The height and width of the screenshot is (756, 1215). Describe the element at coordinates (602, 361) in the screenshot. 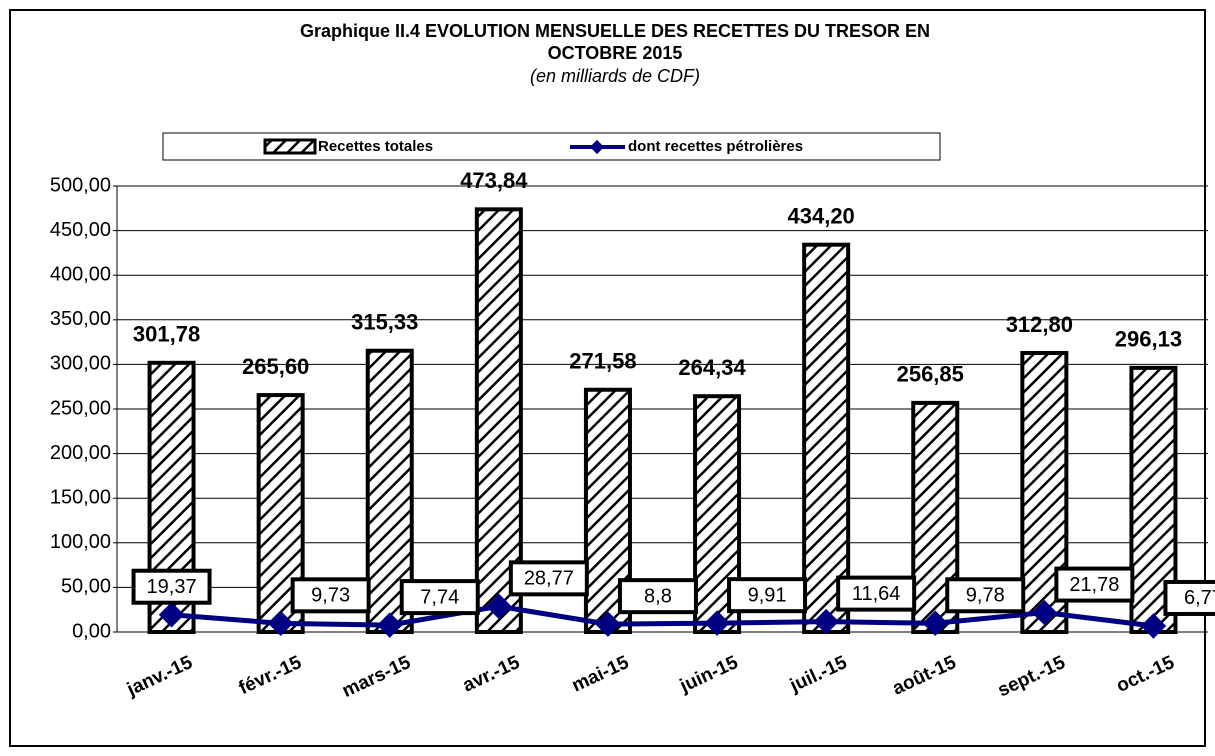

I see `data-label: 271,58` at that location.